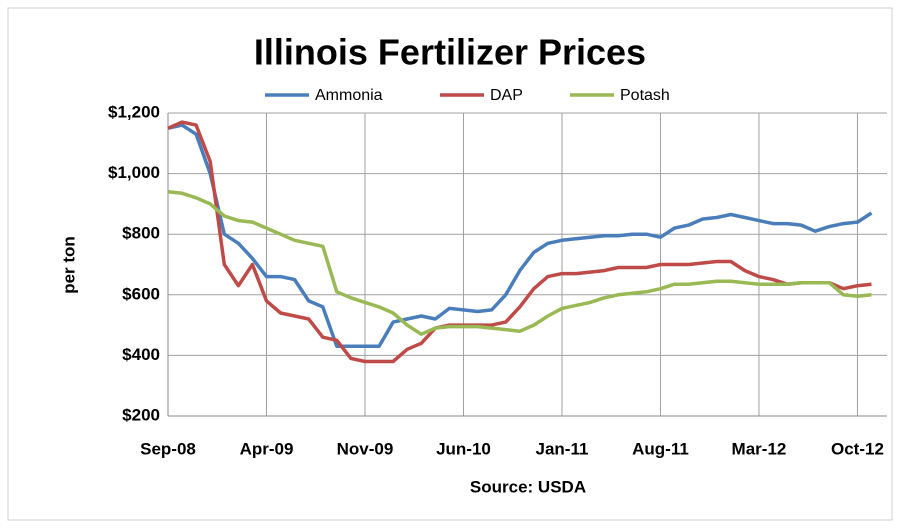  I want to click on x-tick-label: Oct-12, so click(857, 448).